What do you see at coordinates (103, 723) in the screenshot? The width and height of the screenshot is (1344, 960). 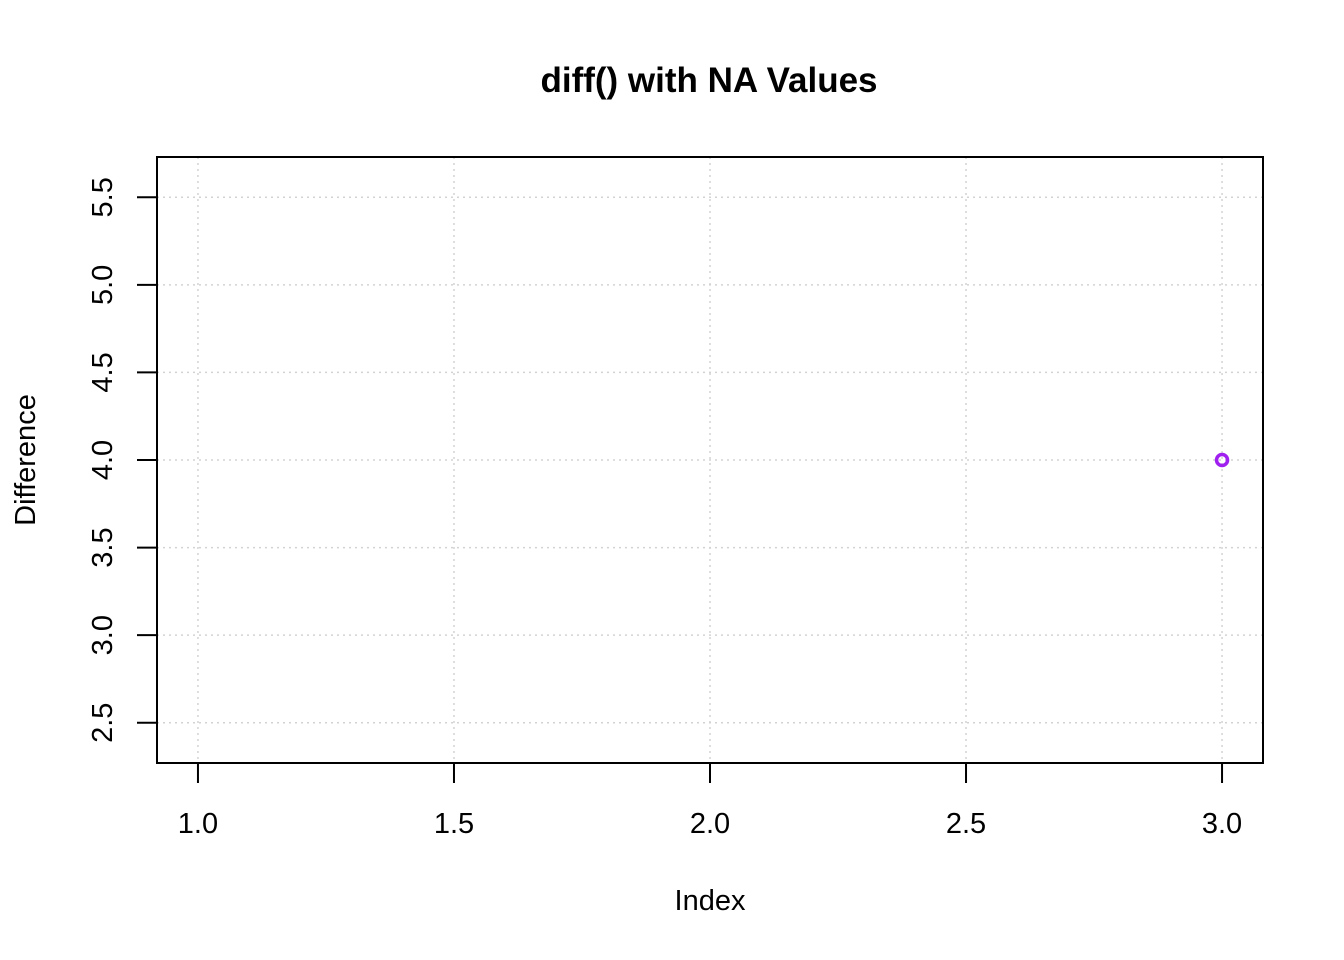 I see `y-tick-label: 2.5` at bounding box center [103, 723].